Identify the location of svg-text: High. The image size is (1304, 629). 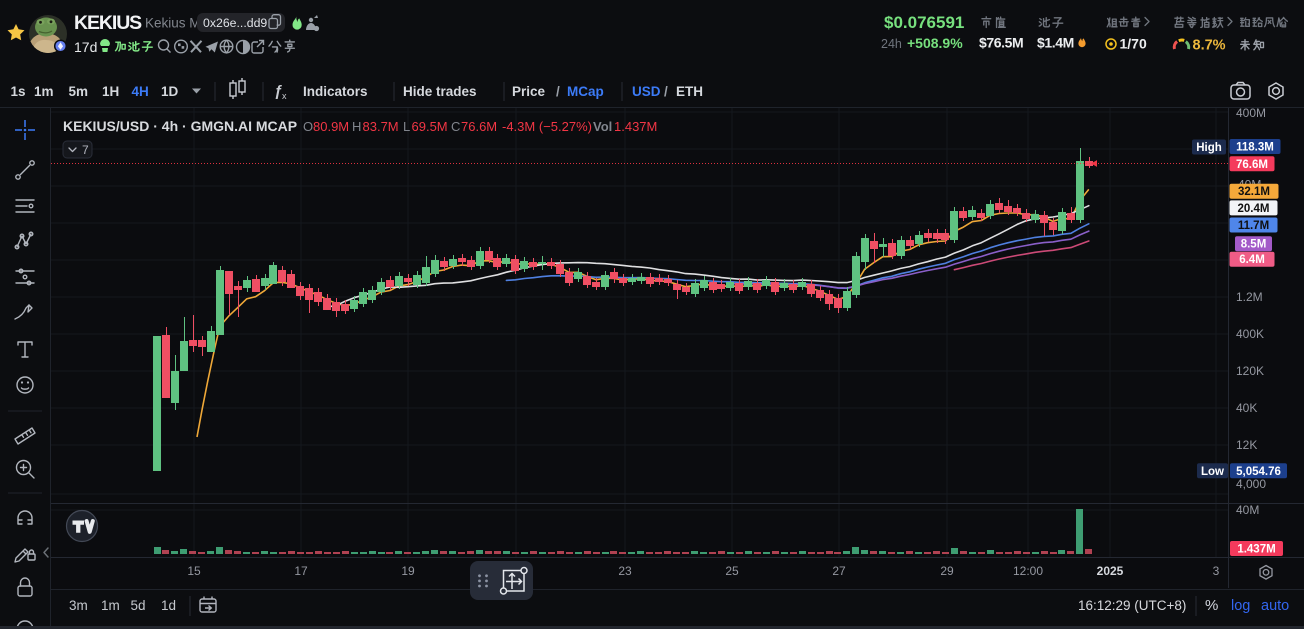
(1209, 148).